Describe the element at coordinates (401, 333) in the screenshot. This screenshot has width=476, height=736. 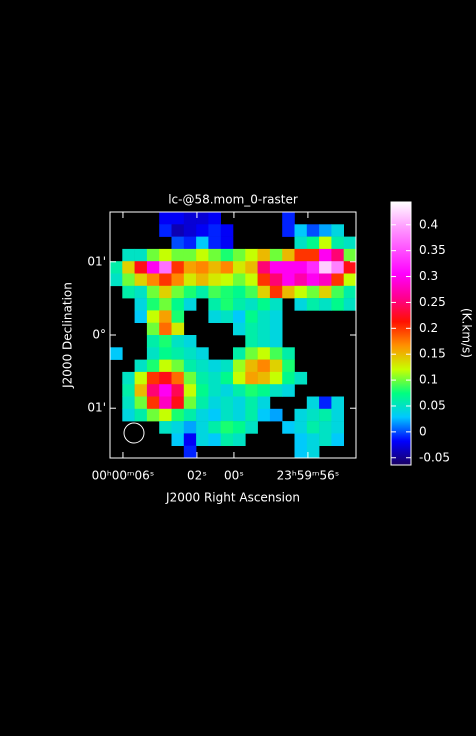
I see `colorbar-frame` at that location.